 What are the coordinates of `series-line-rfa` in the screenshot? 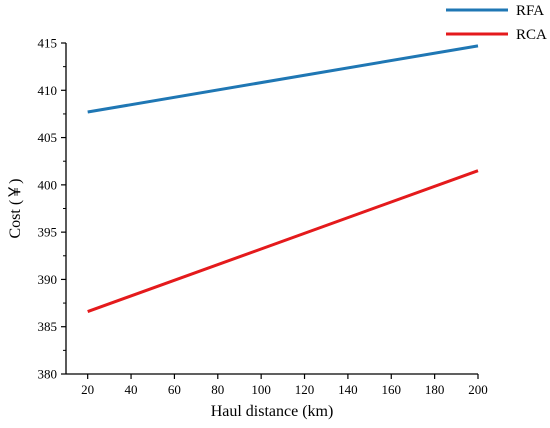 It's located at (283, 79).